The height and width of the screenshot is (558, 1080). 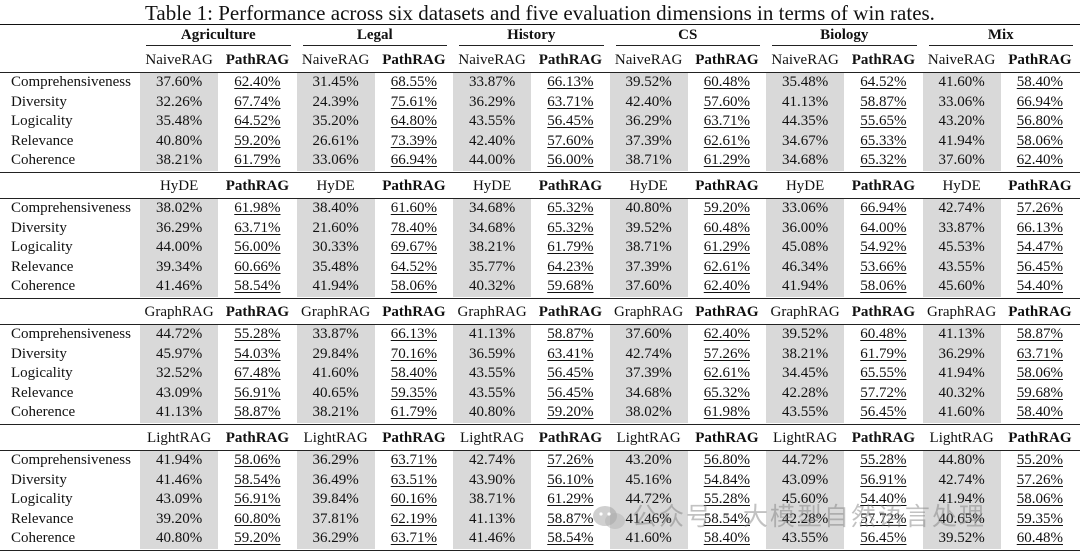 I want to click on baseline-win-rate: 26.61%, so click(x=335, y=141).